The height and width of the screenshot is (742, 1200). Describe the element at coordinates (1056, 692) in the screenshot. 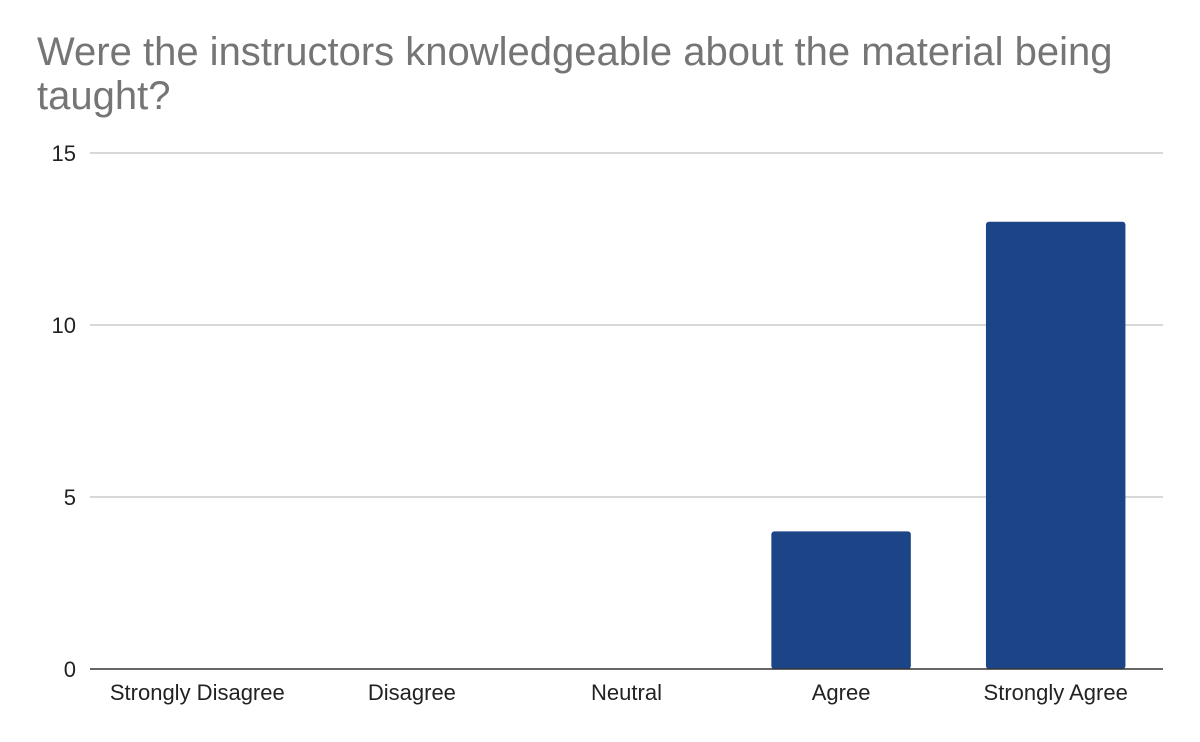

I see `x-tick-label: Strongly Agree` at that location.